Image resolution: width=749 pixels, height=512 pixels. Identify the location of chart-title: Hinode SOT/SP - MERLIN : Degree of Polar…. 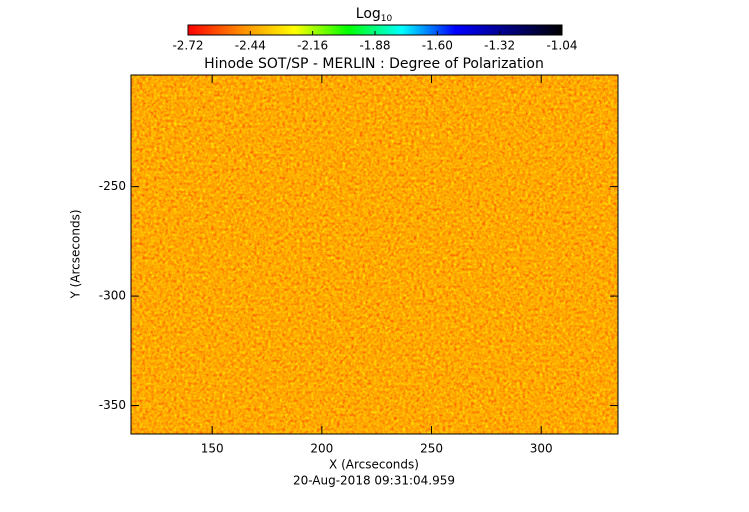
(374, 64).